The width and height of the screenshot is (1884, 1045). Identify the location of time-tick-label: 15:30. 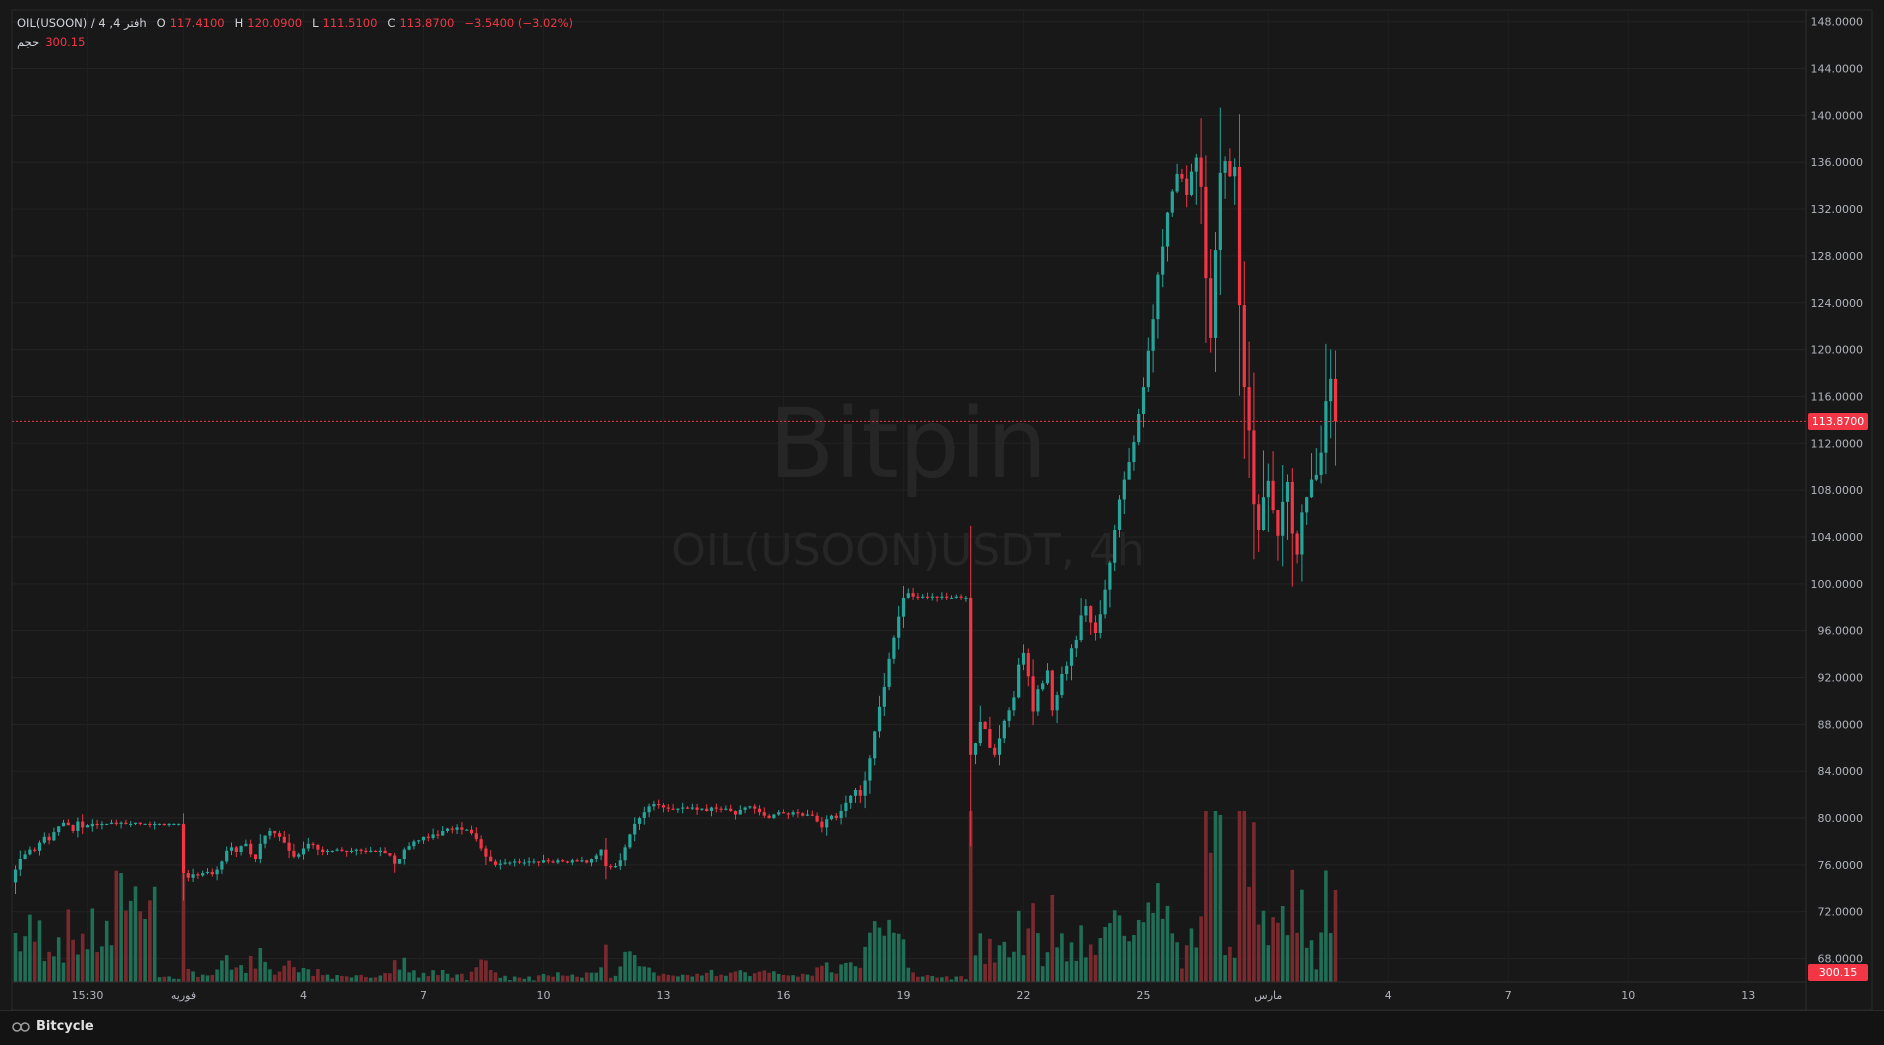
(88, 995).